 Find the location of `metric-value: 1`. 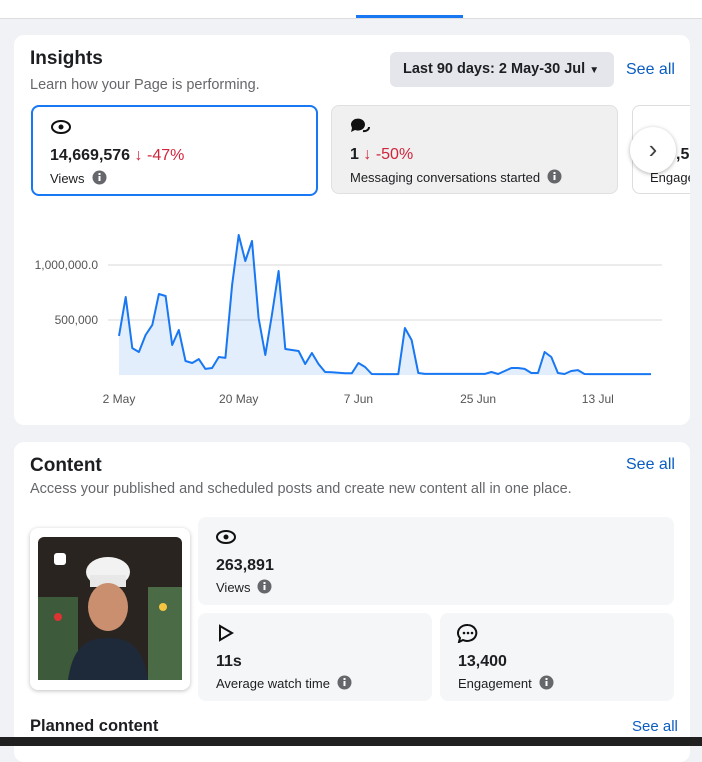

metric-value: 1 is located at coordinates (354, 154).